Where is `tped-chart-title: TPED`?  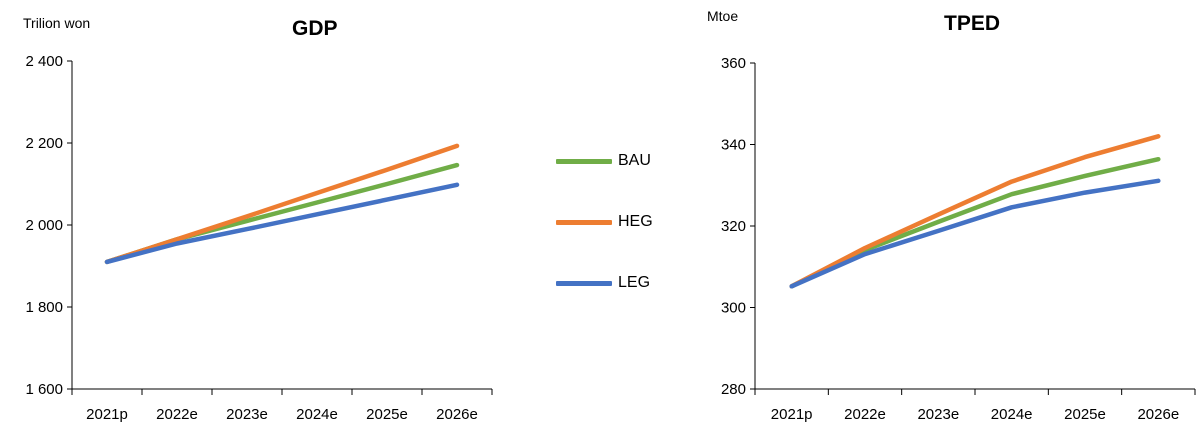 tped-chart-title: TPED is located at coordinates (972, 23).